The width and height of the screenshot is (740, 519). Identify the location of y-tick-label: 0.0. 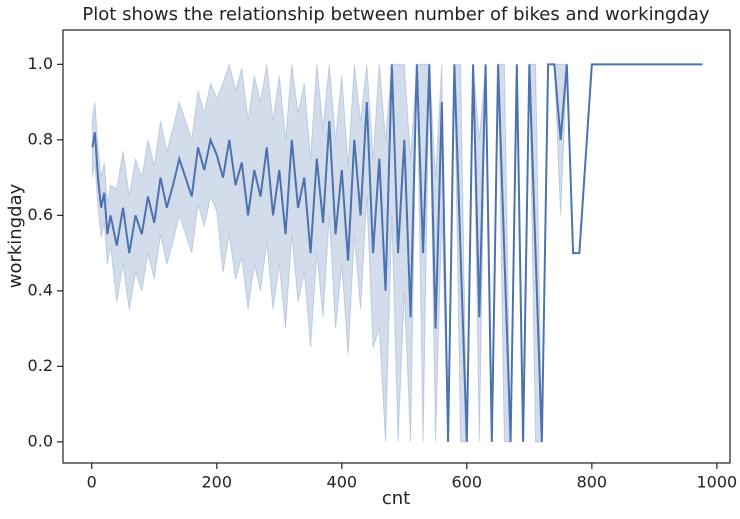
(40, 440).